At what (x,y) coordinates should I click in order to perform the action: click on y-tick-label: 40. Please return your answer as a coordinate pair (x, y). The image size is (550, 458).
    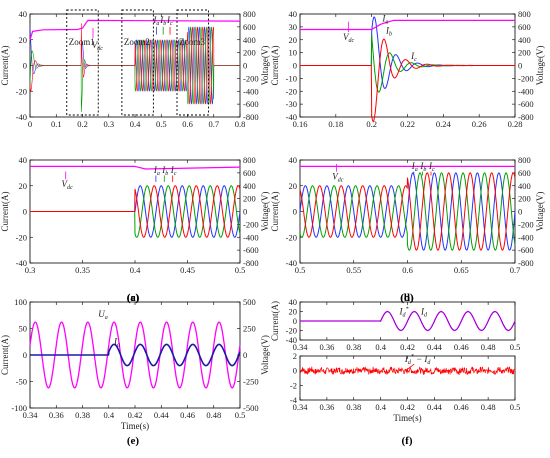
    Looking at the image, I should click on (293, 302).